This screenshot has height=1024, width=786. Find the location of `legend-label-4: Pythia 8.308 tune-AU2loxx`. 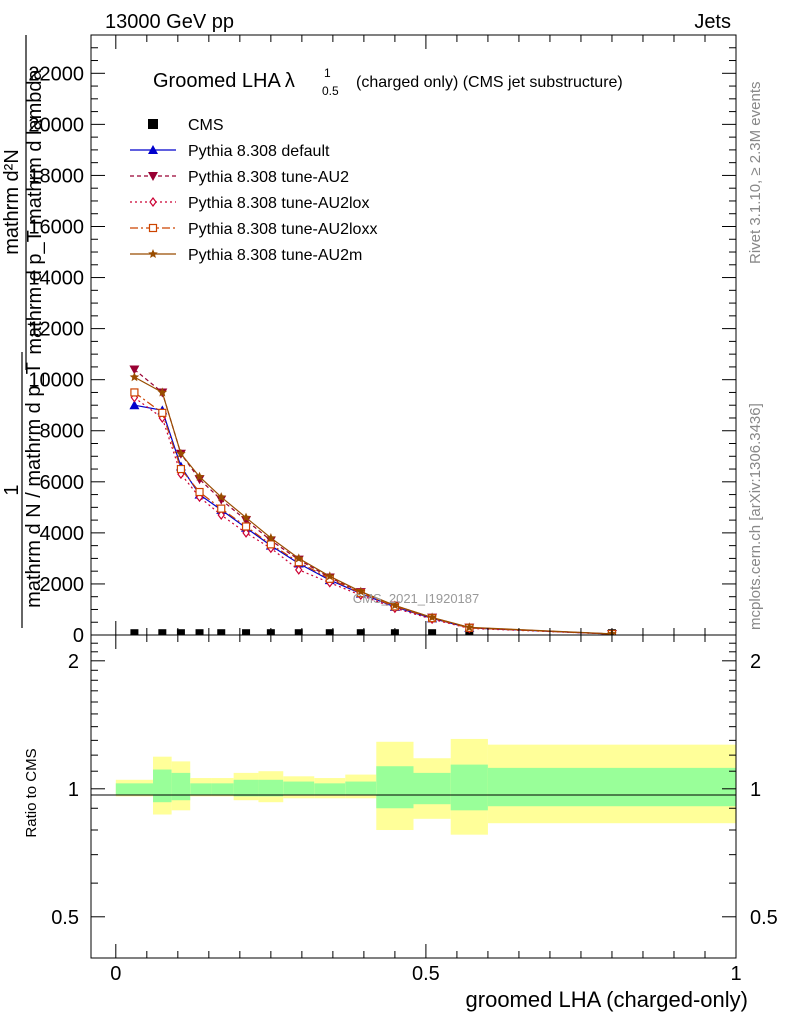

legend-label-4: Pythia 8.308 tune-AU2loxx is located at coordinates (282, 229).